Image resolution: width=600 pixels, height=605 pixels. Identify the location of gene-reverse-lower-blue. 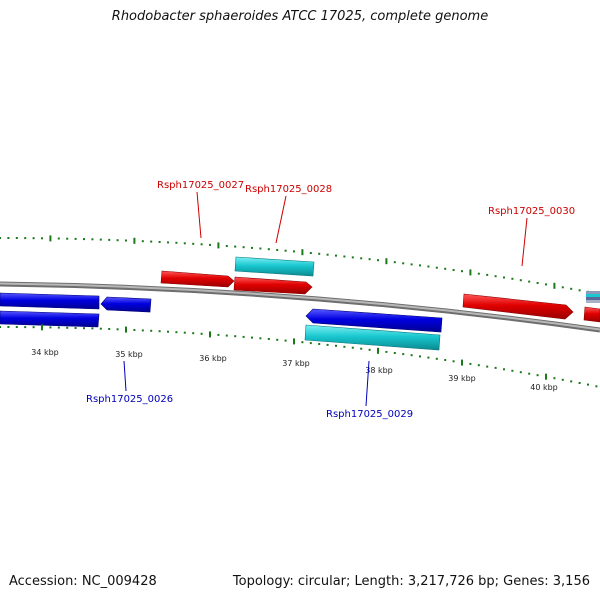
(50, 319).